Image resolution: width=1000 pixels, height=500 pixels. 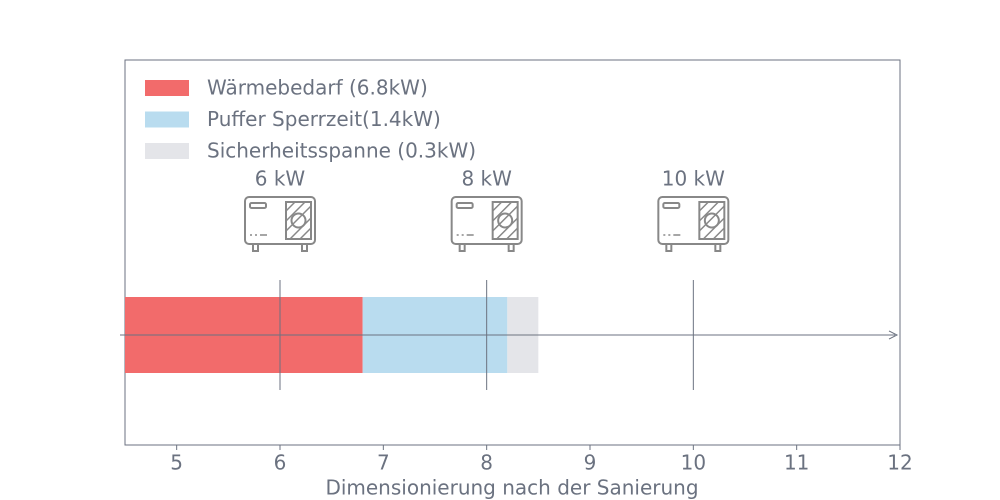 What do you see at coordinates (176, 463) in the screenshot?
I see `x-tick-label: 5` at bounding box center [176, 463].